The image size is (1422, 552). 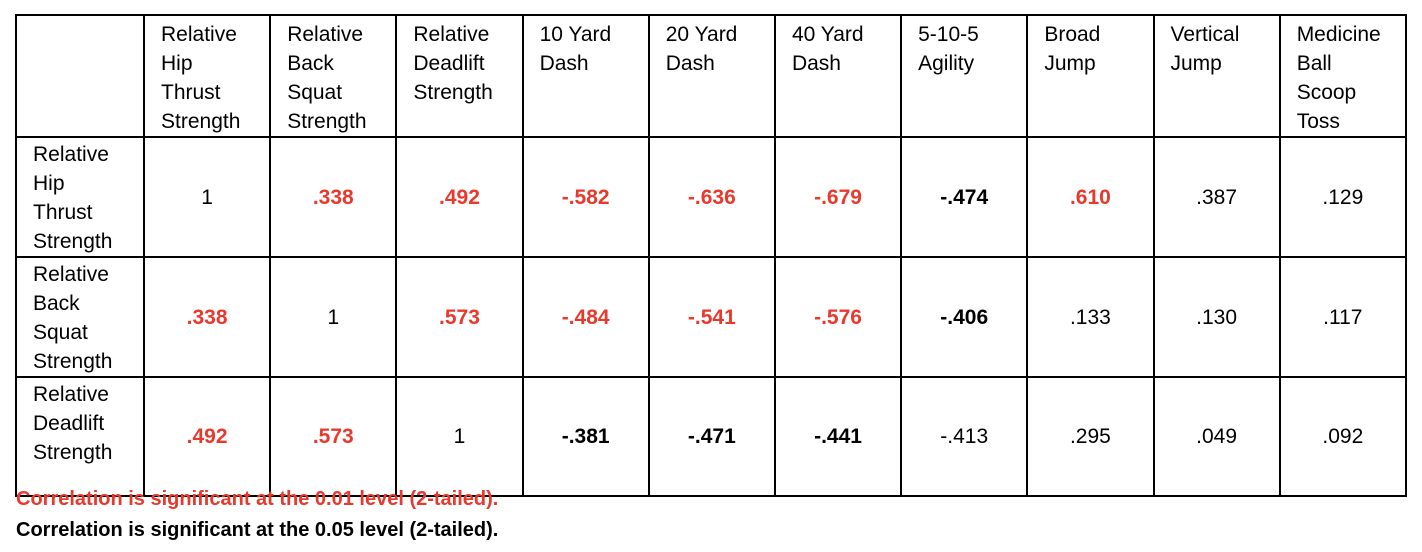 I want to click on column-header: 10 Yard Dash, so click(x=585, y=76).